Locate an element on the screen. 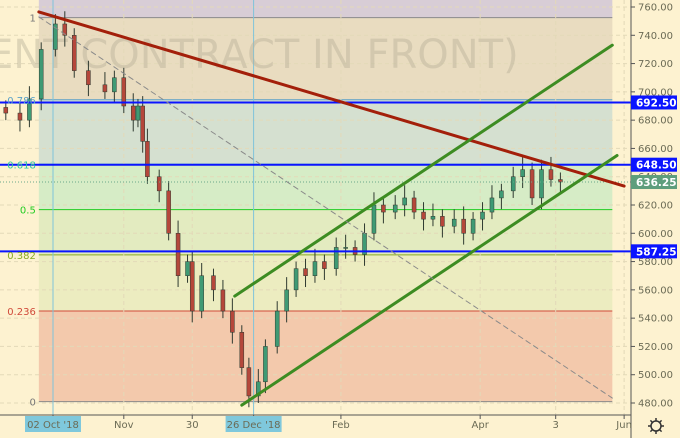  fib-zone-above is located at coordinates (325, 9).